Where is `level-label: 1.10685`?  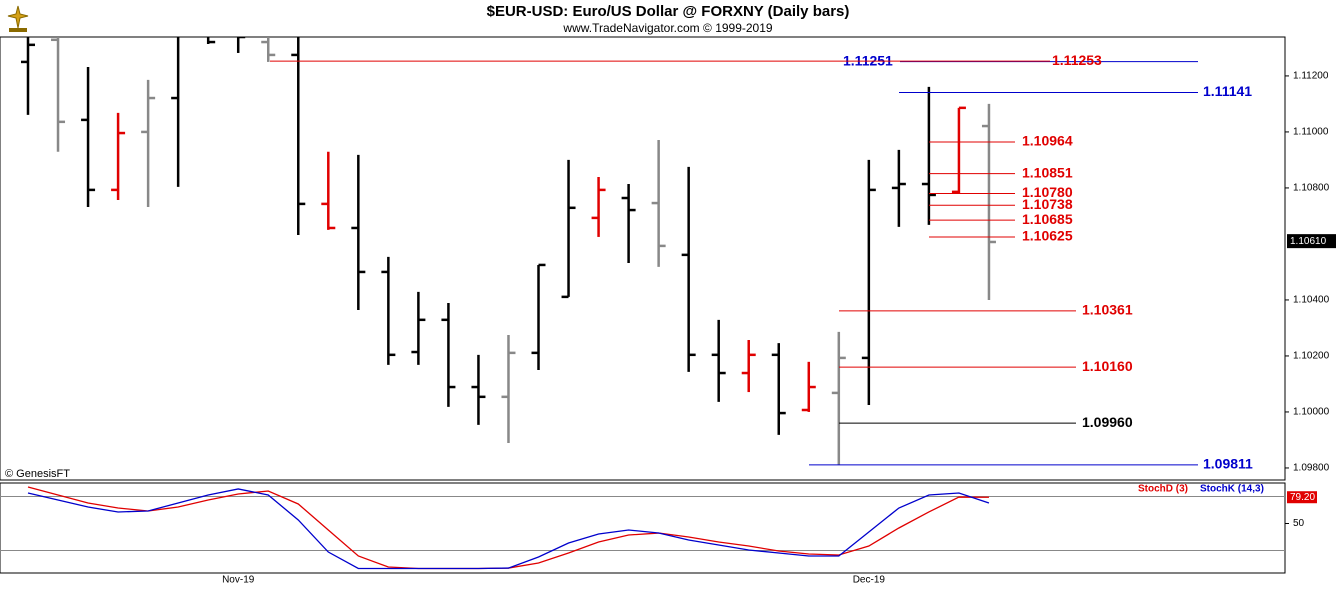 level-label: 1.10685 is located at coordinates (1047, 219).